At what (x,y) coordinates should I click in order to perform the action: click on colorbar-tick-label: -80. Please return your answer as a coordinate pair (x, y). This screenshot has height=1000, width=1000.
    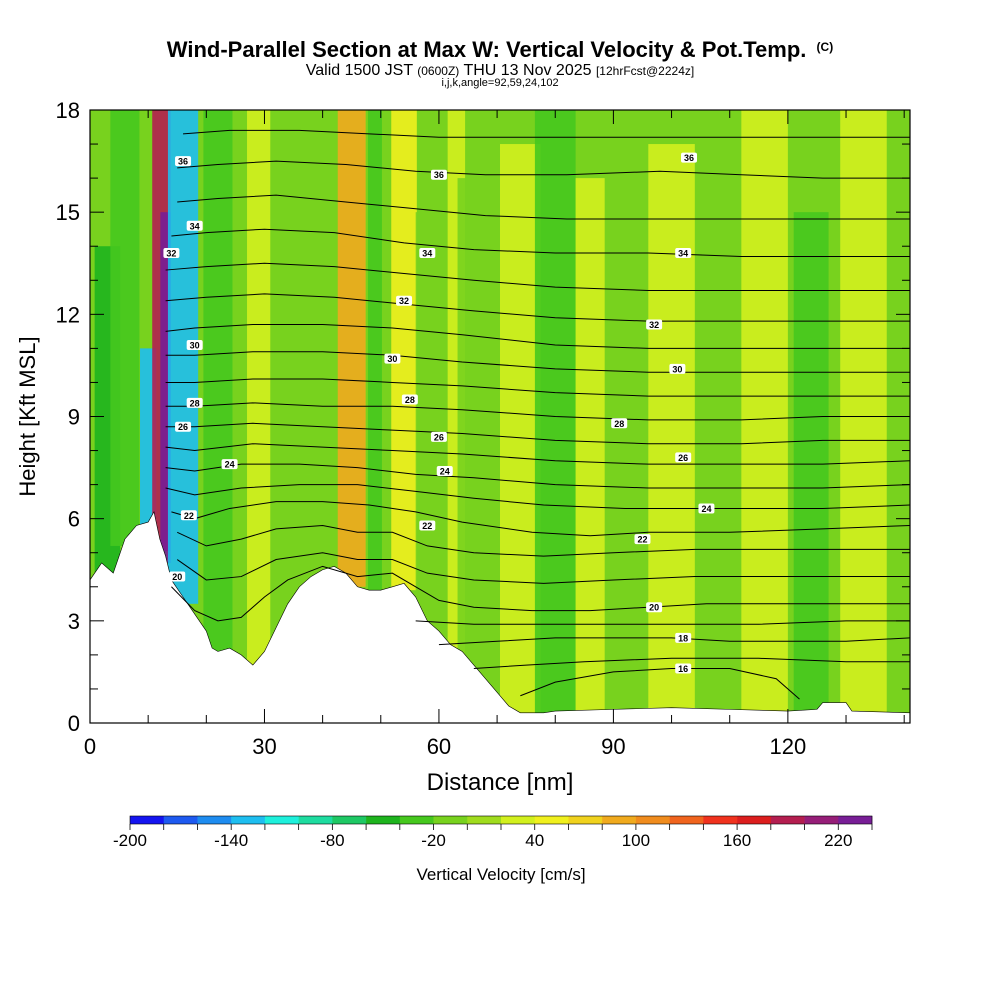
    Looking at the image, I should click on (332, 840).